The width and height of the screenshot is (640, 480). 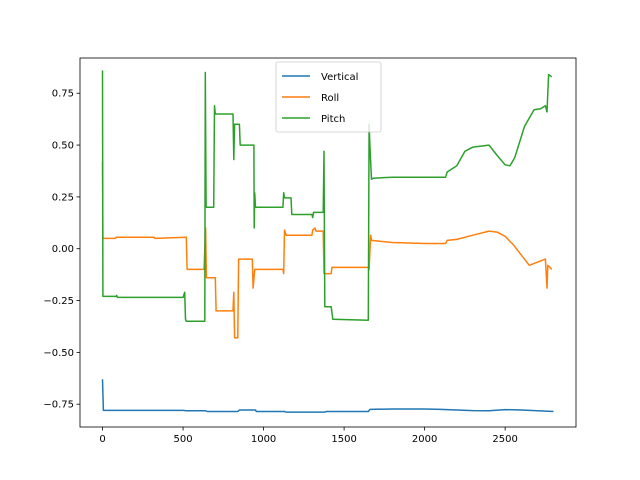 I want to click on x-tick-label: 500, so click(x=183, y=439).